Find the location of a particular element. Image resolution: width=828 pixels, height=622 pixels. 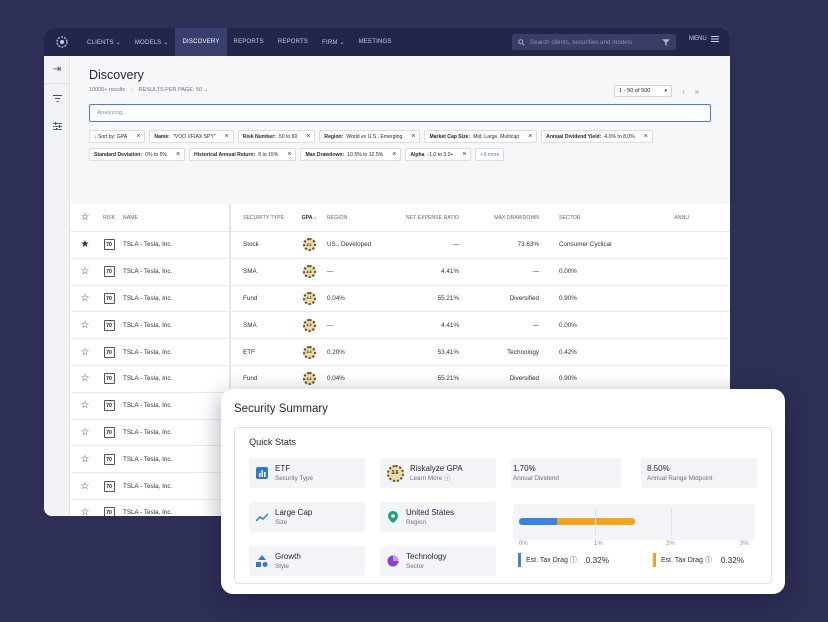

stat-size: Large Cap Size is located at coordinates (307, 517).